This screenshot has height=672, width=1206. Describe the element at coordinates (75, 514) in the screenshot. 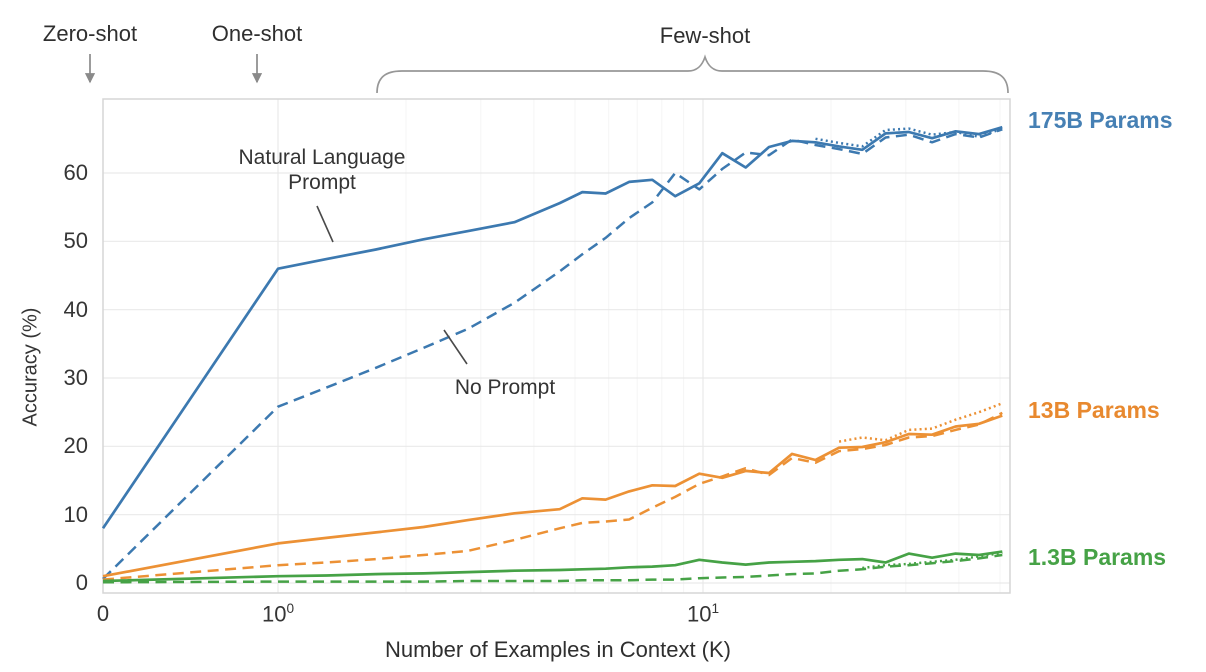

I see `y-tick-label: 10` at that location.